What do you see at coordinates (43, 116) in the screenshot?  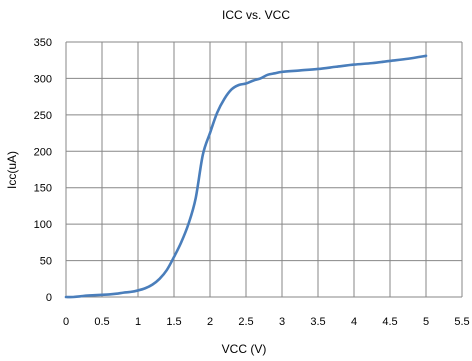 I see `y-tick-label: 250` at bounding box center [43, 116].